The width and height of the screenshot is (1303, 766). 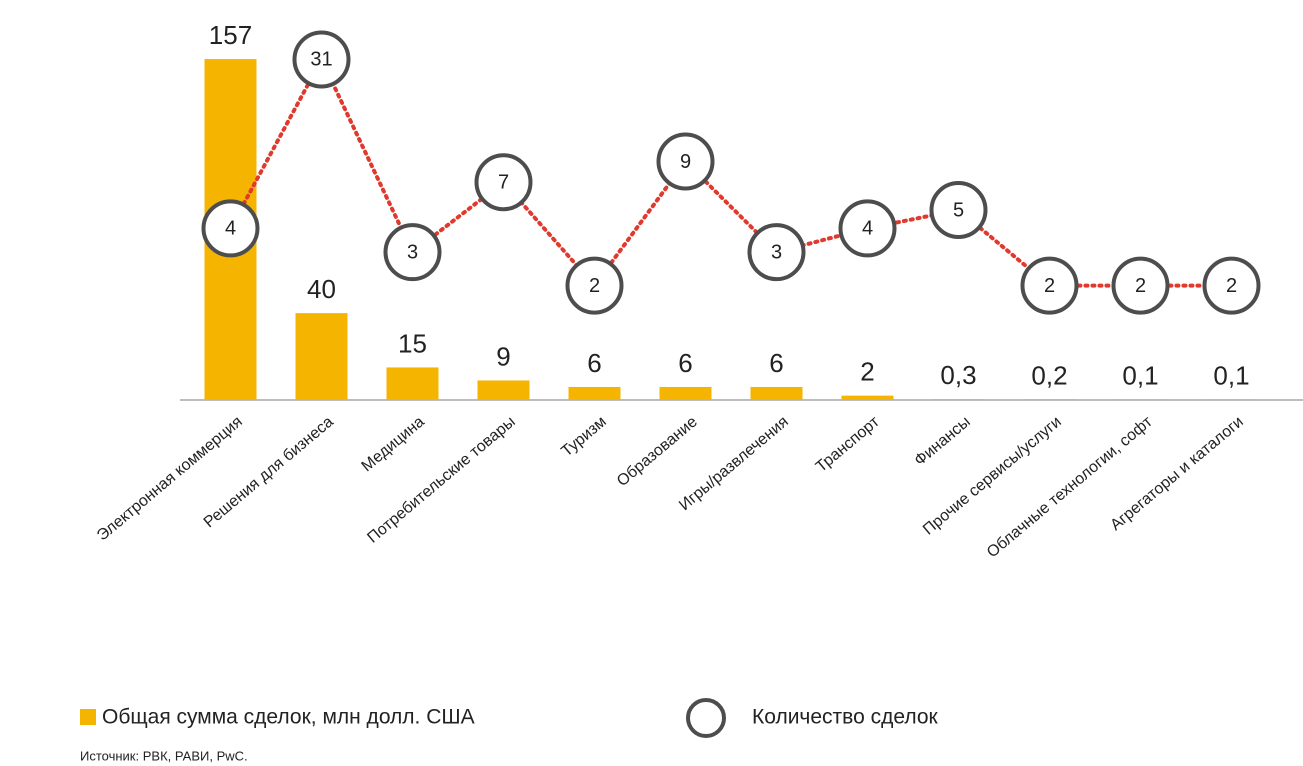 What do you see at coordinates (412, 343) in the screenshot?
I see `bar-value-label: 15` at bounding box center [412, 343].